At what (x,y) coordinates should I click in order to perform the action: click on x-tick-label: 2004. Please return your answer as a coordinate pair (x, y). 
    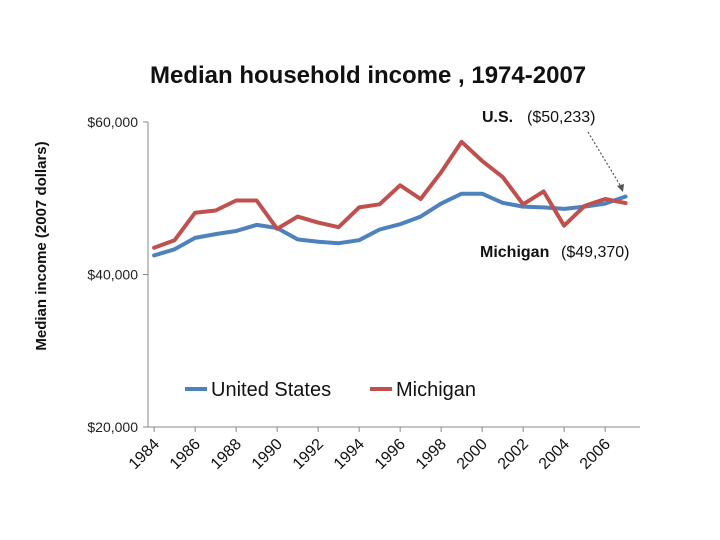
    Looking at the image, I should click on (554, 454).